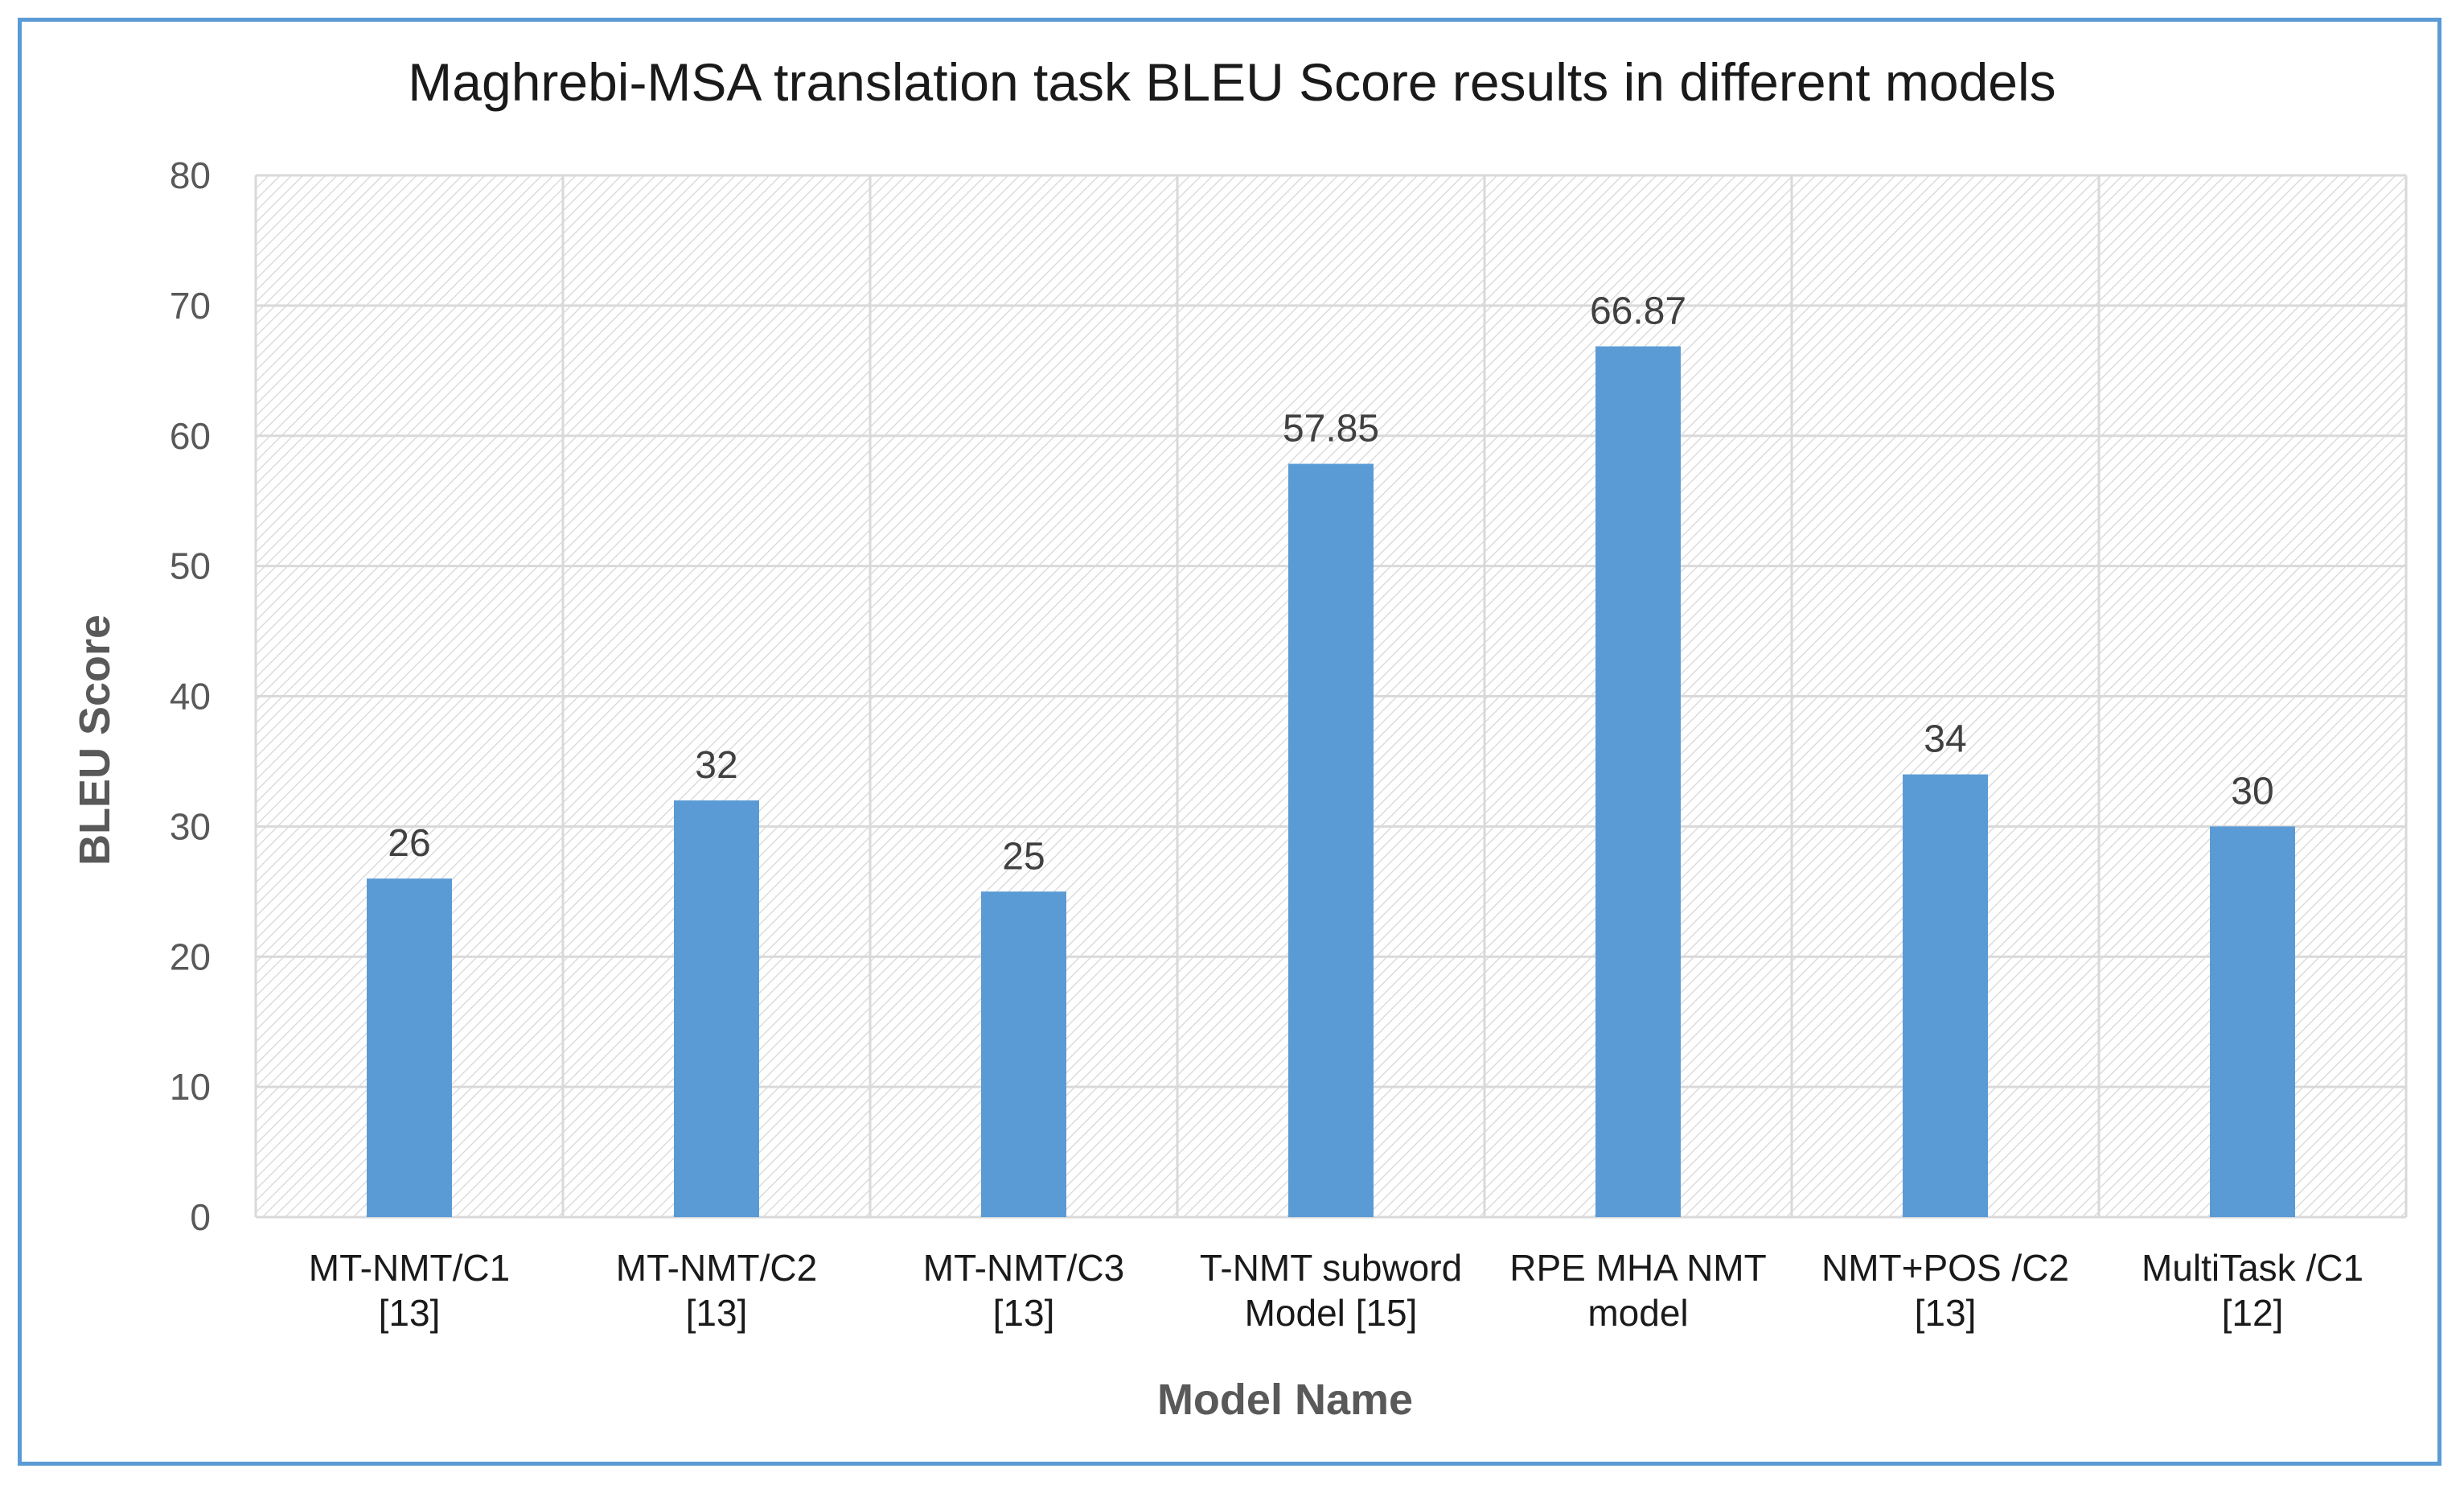  I want to click on x-tick-label: model, so click(1637, 1313).